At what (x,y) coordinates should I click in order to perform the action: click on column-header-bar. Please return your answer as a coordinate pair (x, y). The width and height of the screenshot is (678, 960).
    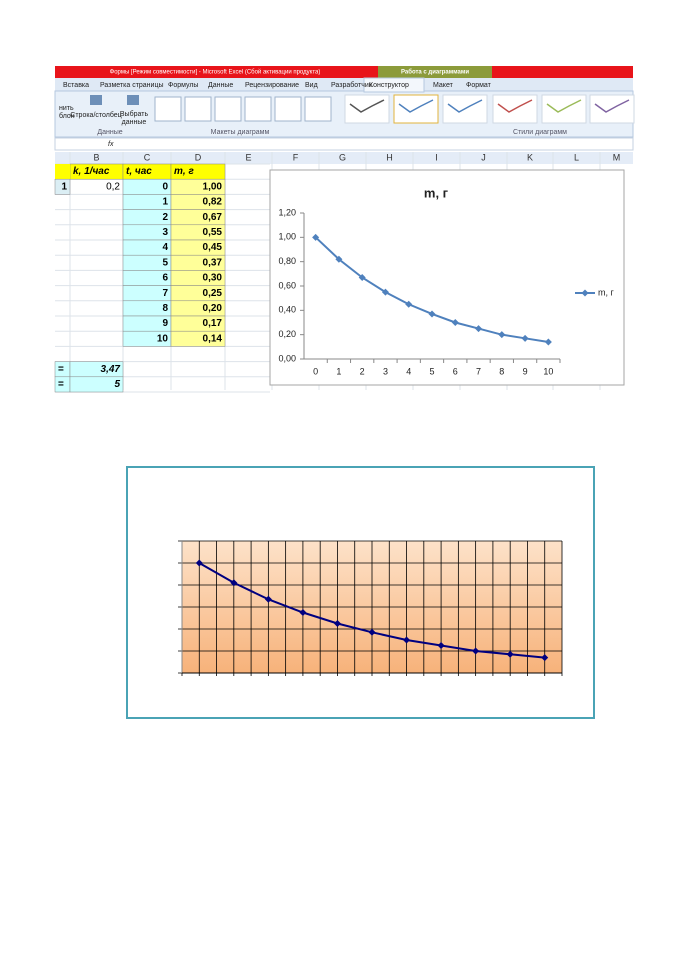
    Looking at the image, I should click on (344, 158).